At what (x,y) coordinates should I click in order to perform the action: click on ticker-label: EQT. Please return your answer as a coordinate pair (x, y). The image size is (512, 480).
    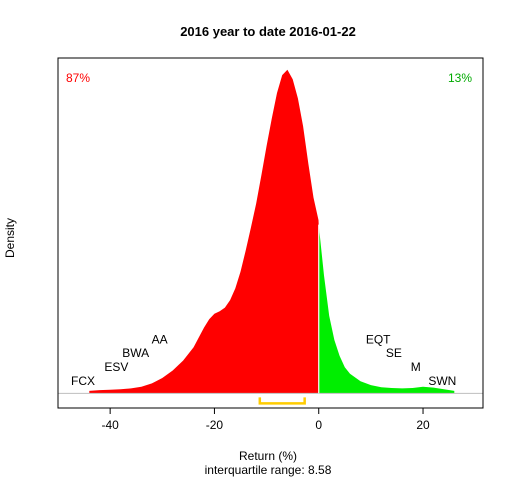
    Looking at the image, I should click on (378, 339).